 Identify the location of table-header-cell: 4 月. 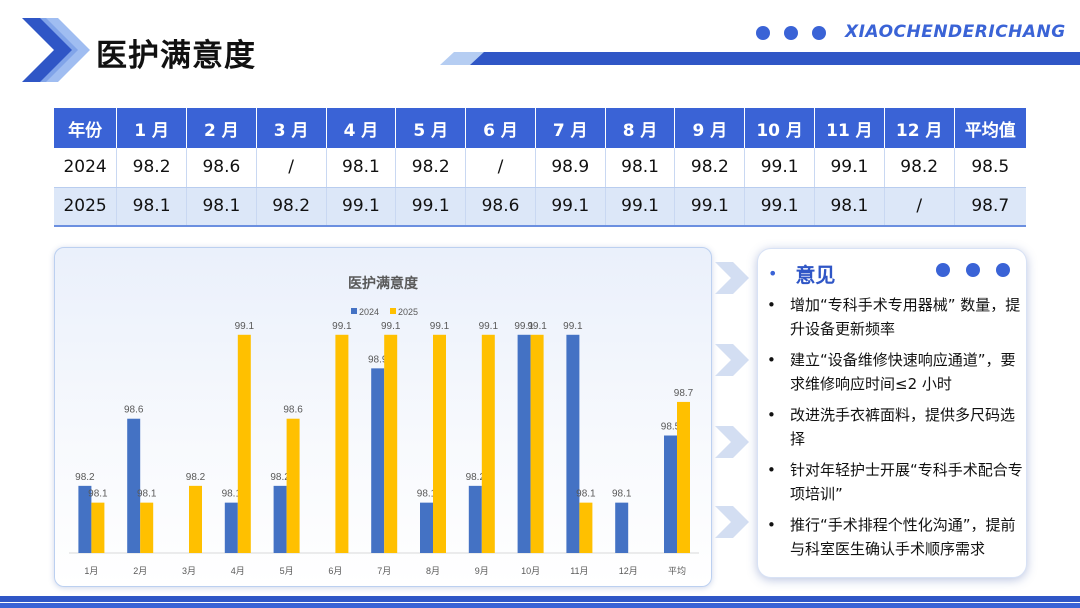
(361, 128).